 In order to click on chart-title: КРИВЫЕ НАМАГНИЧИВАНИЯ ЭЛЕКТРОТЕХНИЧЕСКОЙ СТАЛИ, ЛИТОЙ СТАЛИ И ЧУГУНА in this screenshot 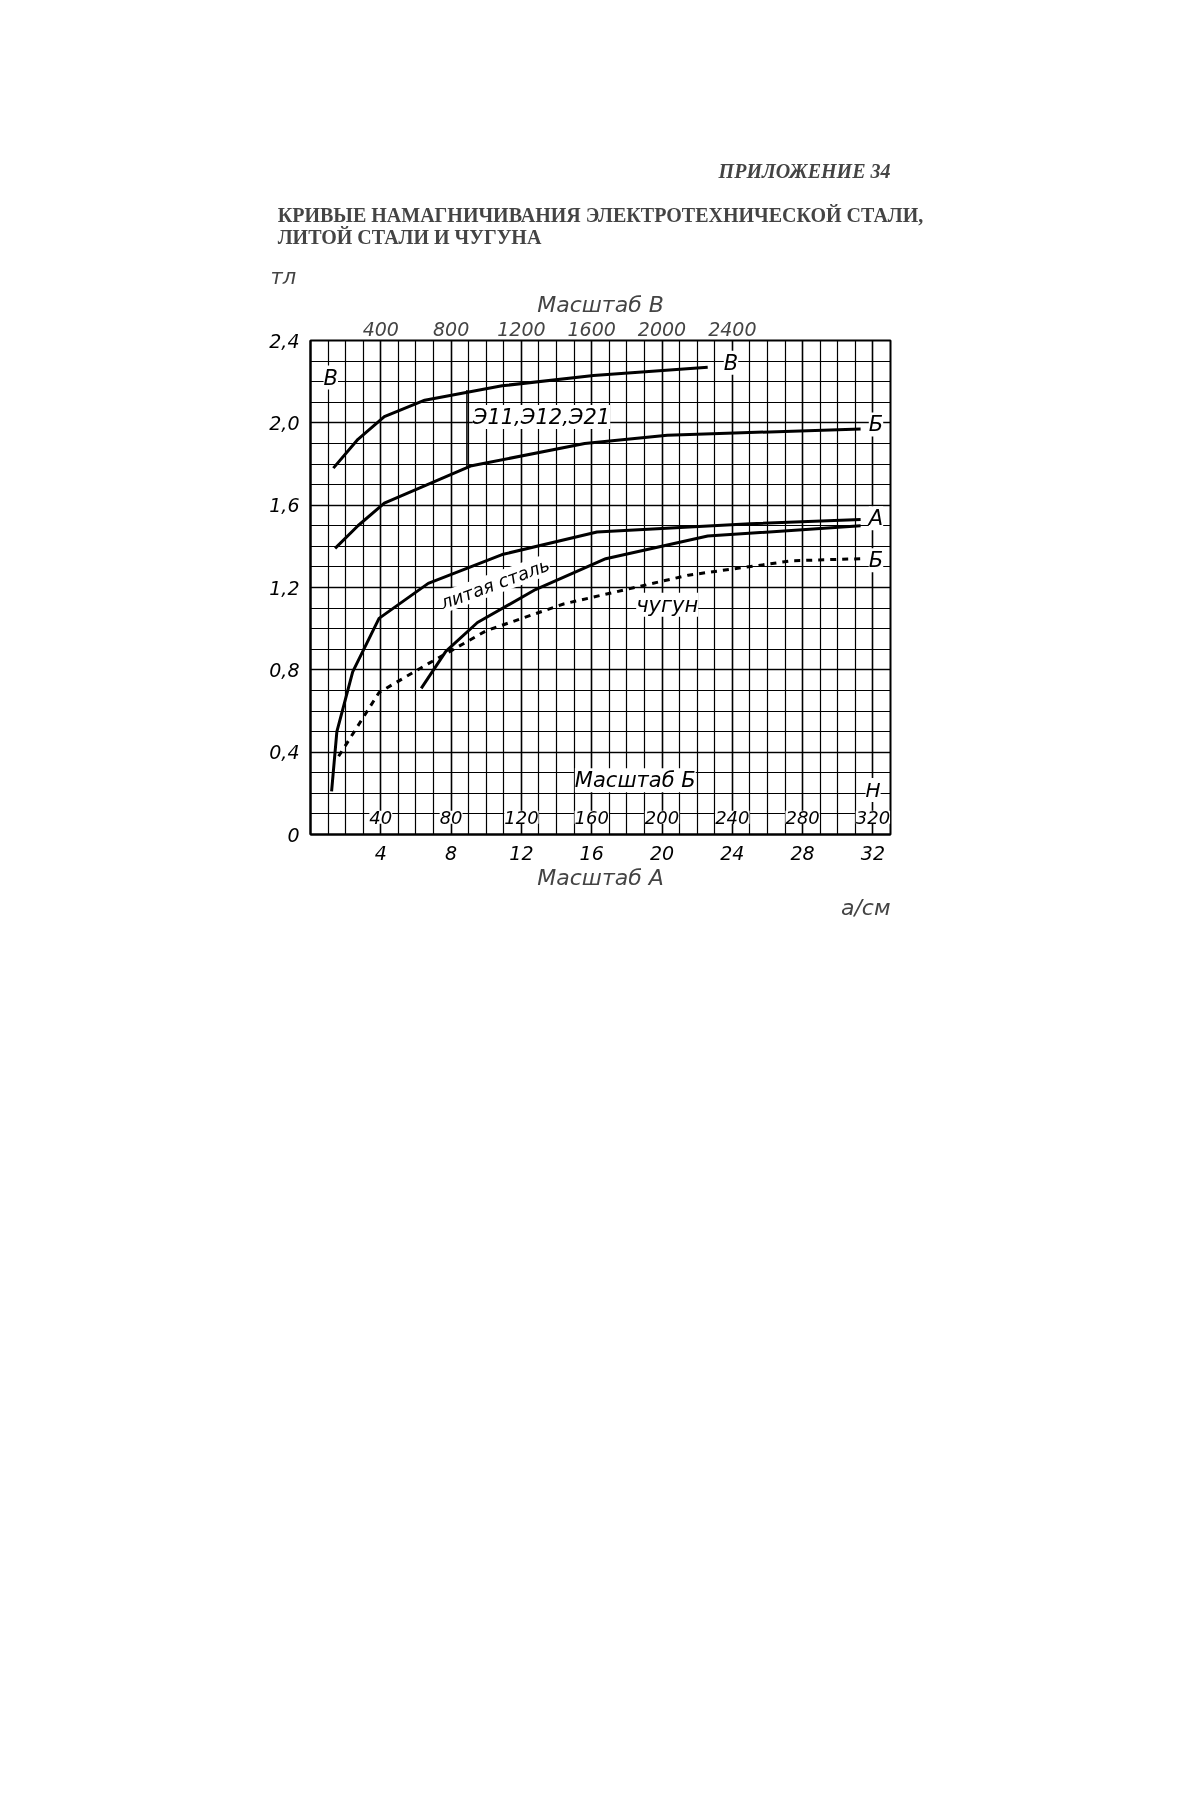, I will do `click(600, 225)`.